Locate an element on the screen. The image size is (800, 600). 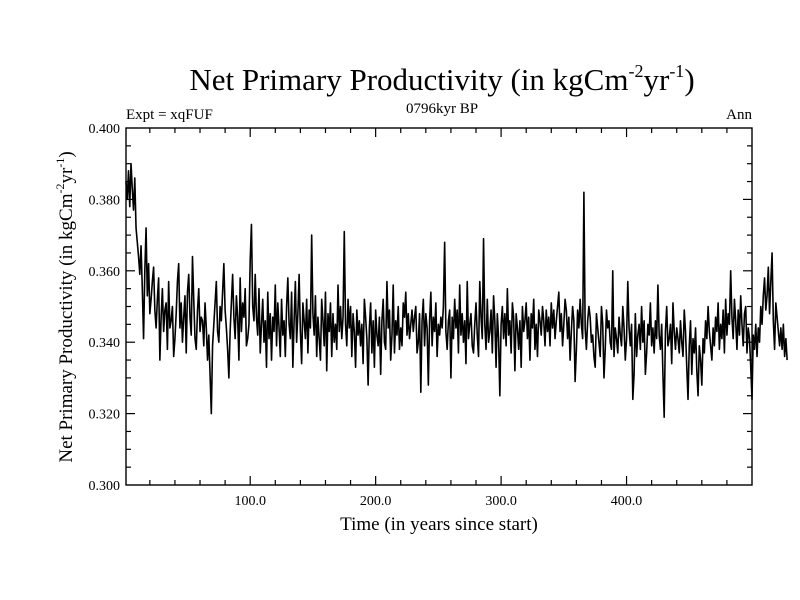
chart-title: Net Primary Productivity (in kgCm-2yr-1) is located at coordinates (441, 79).